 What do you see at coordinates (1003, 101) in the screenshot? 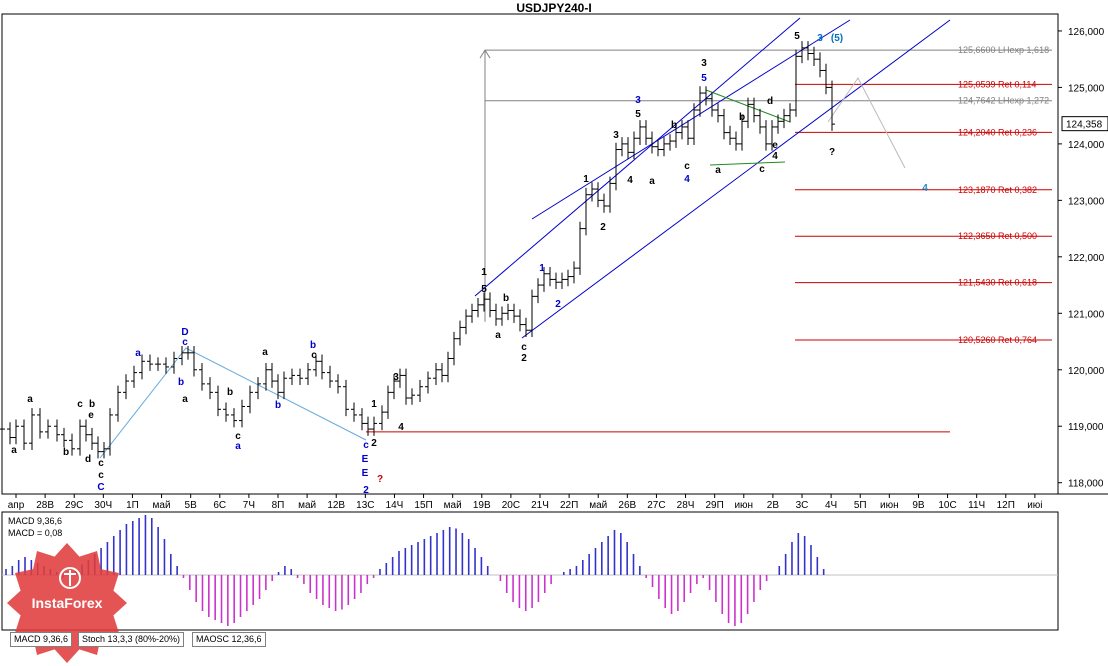
I see `fib-label: 124,7642 LHexp 1,272` at bounding box center [1003, 101].